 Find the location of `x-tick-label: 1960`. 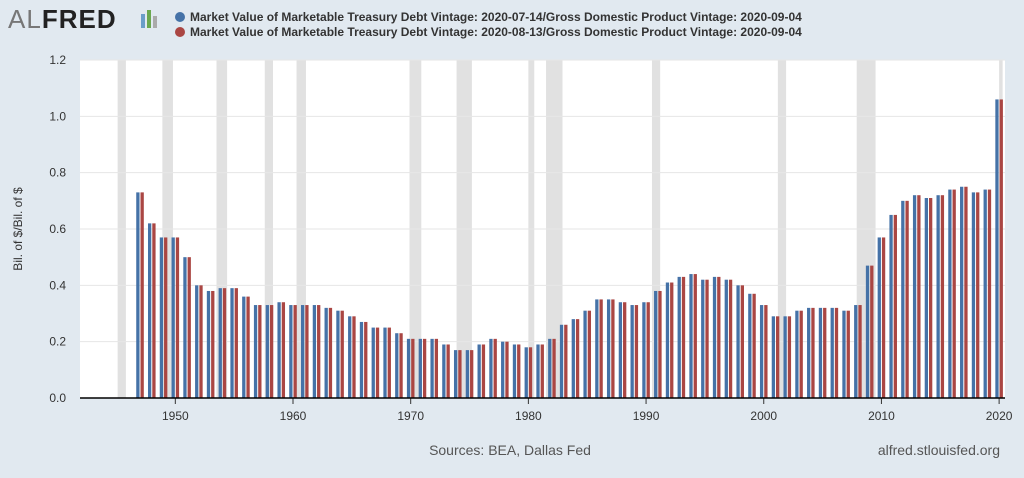

x-tick-label: 1960 is located at coordinates (293, 416).